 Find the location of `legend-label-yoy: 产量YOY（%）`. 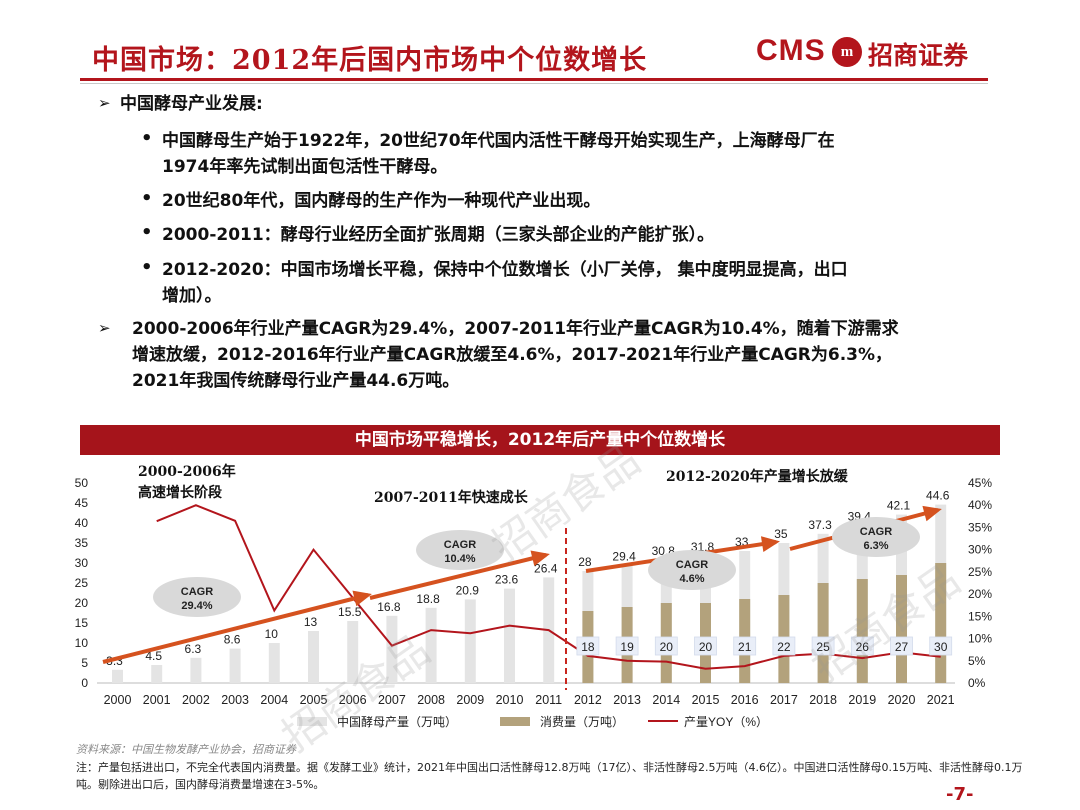

legend-label-yoy: 产量YOY（%） is located at coordinates (726, 722).